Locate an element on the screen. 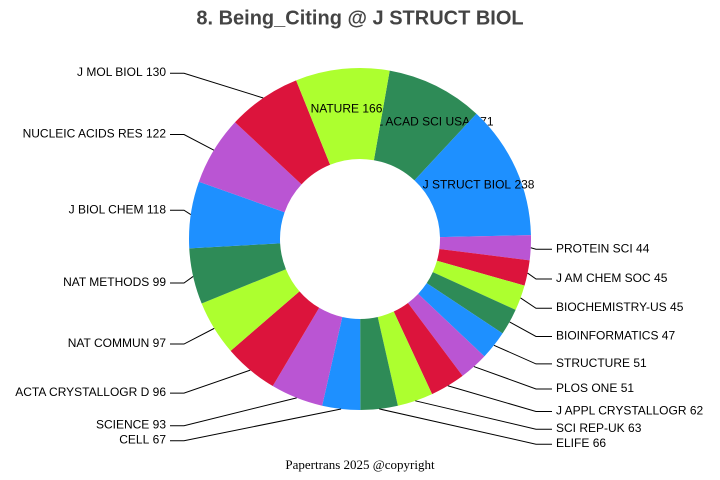 The width and height of the screenshot is (720, 480). label-name: NAT METHODS is located at coordinates (106, 282).